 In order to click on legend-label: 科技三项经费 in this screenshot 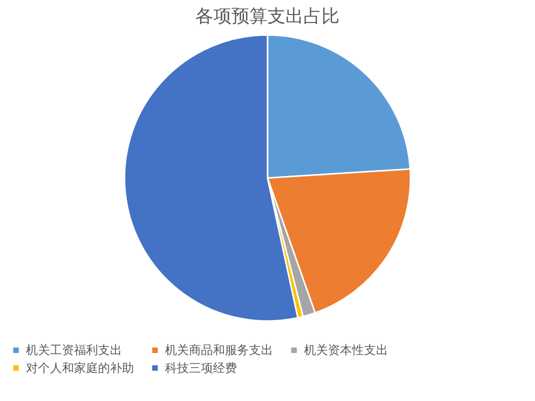, I will do `click(201, 368)`.